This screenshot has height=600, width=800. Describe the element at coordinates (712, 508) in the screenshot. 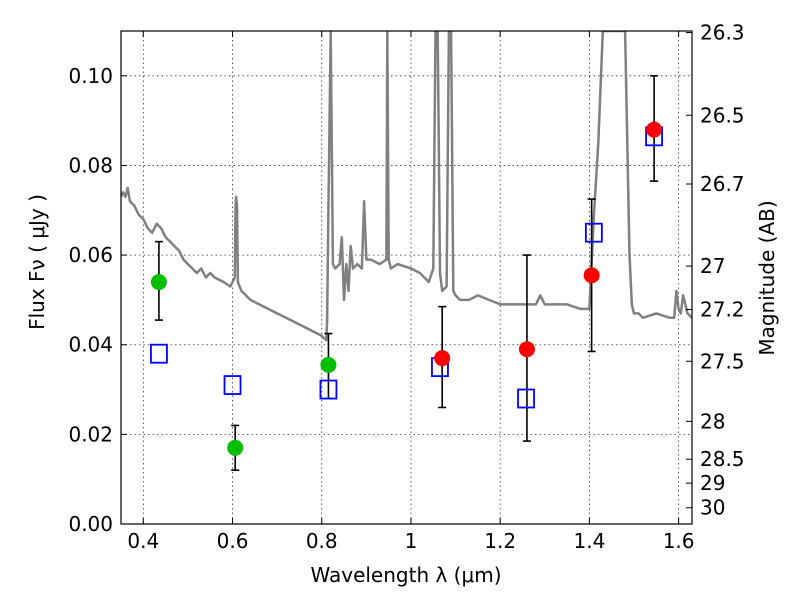

I see `mag-tick-label: 30` at that location.